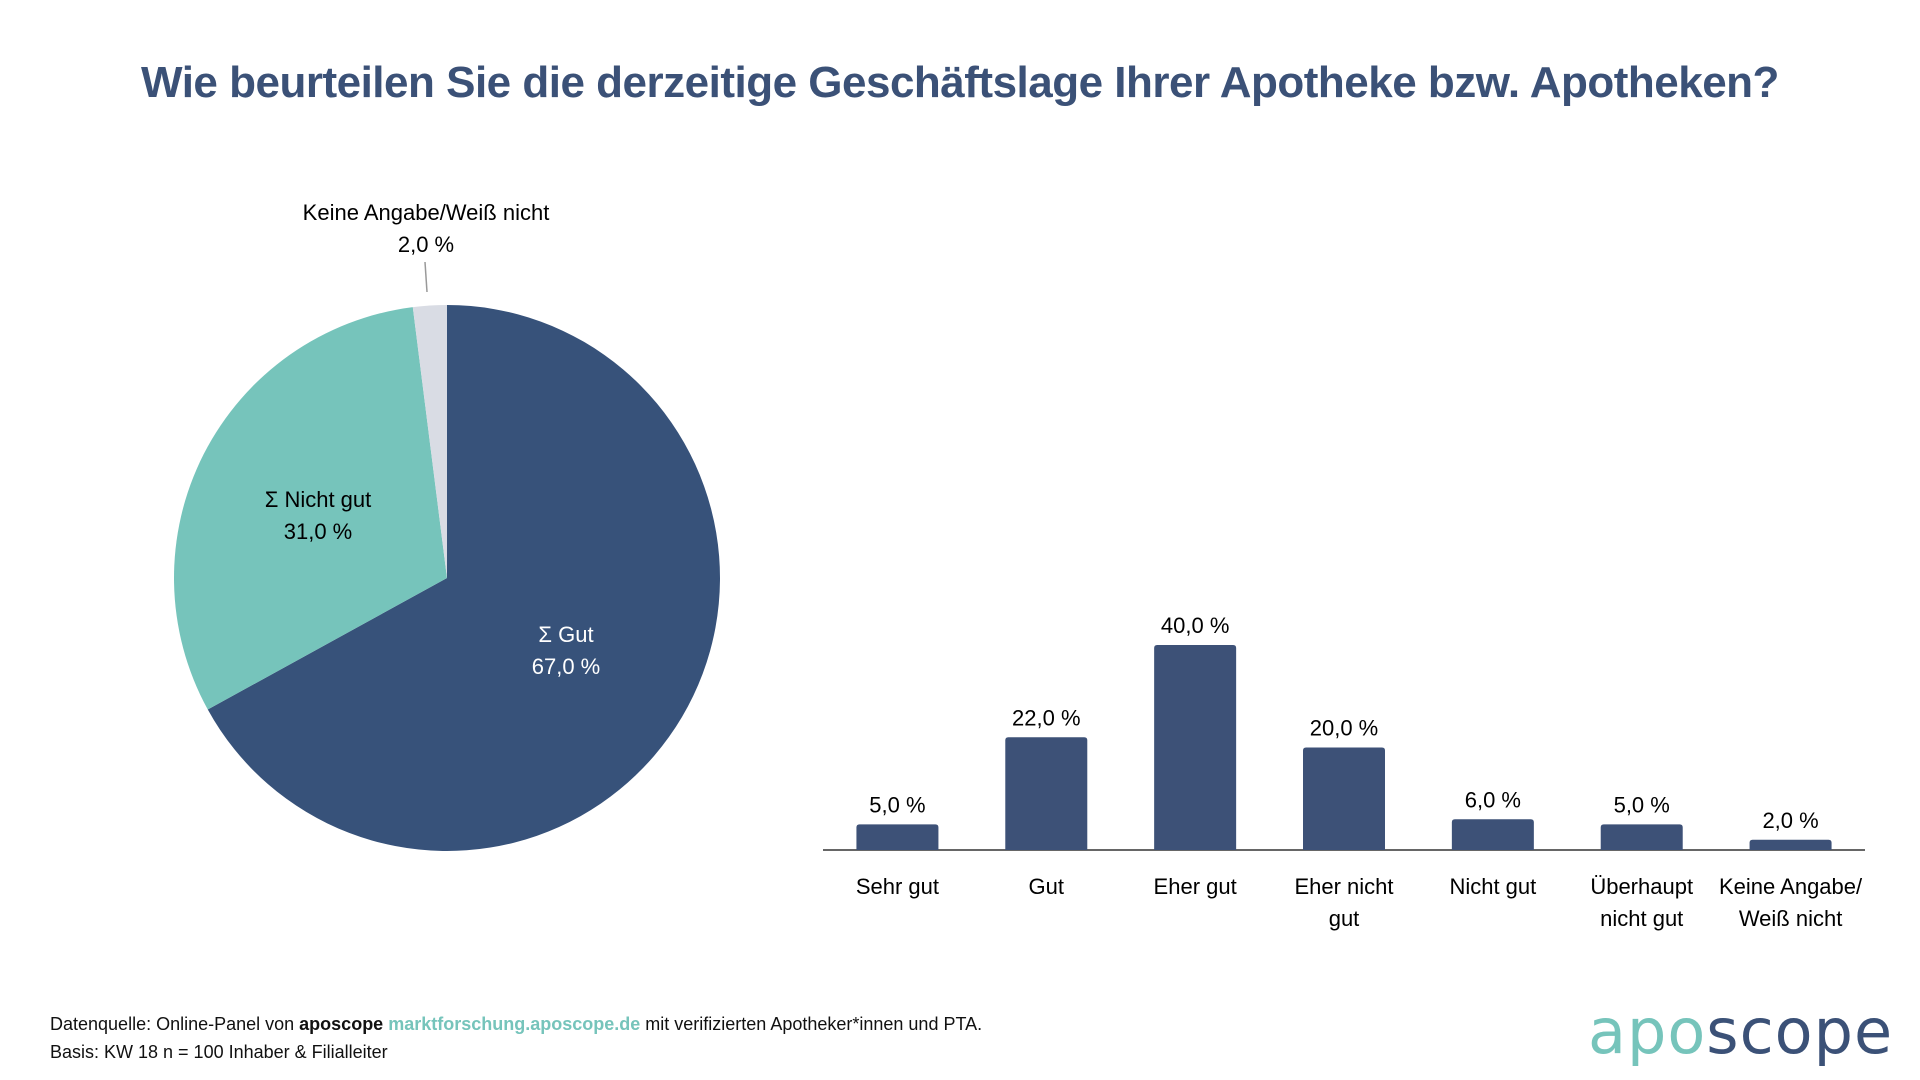  I want to click on bar-value-label-1: 22,0 %, so click(1046, 717).